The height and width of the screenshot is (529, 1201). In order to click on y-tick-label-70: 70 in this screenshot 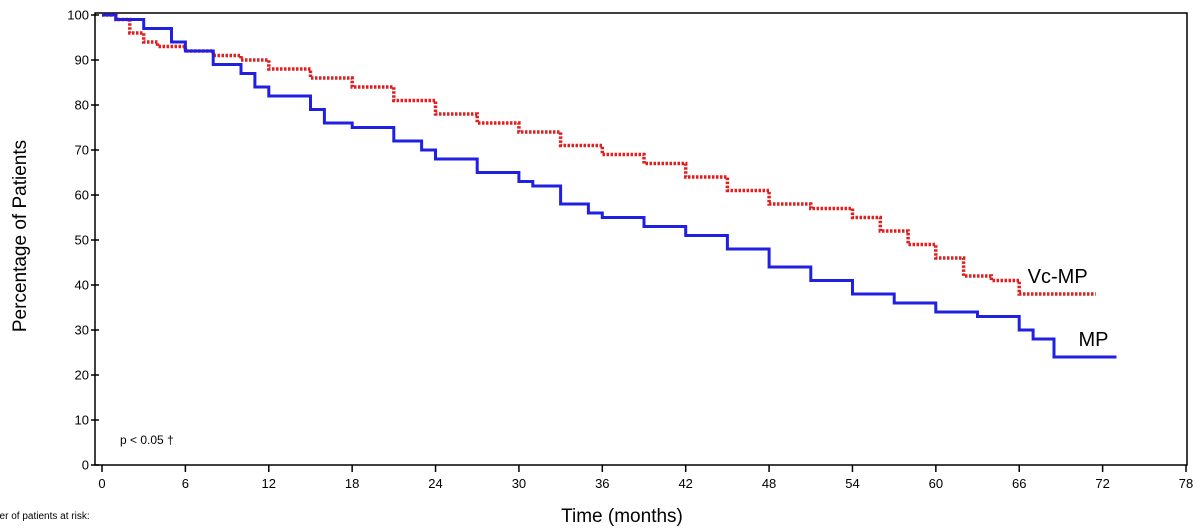, I will do `click(82, 150)`.